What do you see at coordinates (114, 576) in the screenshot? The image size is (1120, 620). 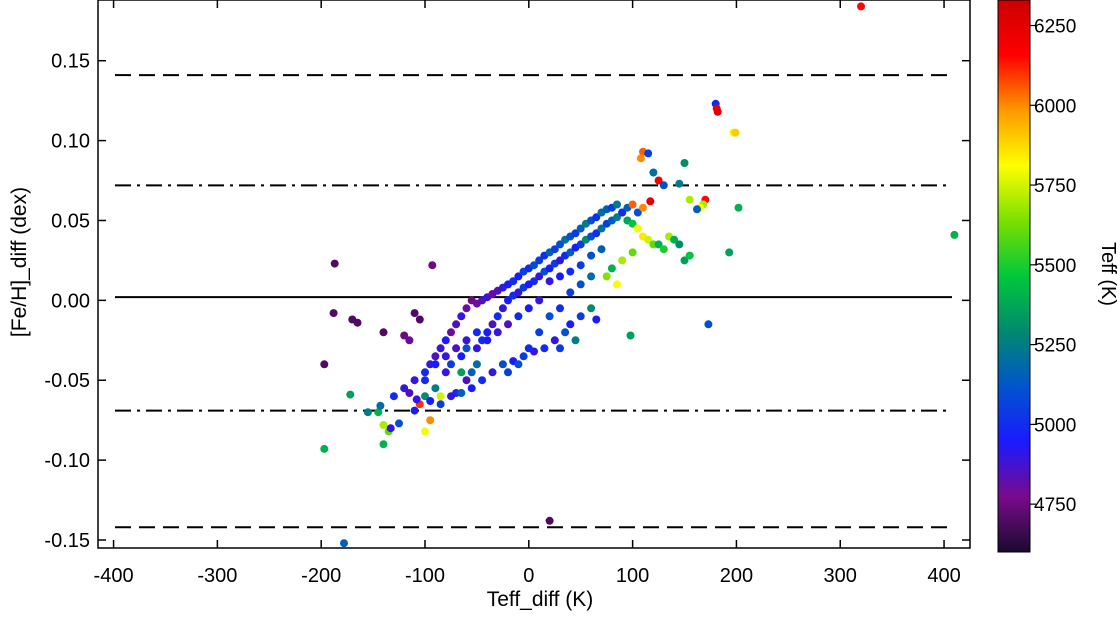 I see `x-tick-label: -400` at bounding box center [114, 576].